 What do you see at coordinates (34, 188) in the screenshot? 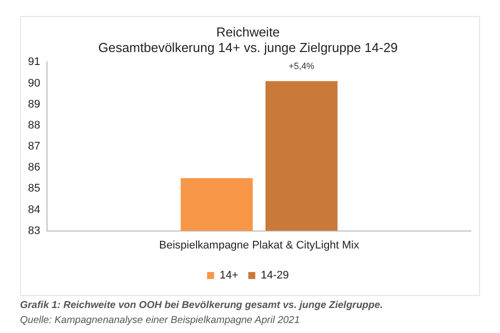
I see `y-tick-label: 85` at bounding box center [34, 188].